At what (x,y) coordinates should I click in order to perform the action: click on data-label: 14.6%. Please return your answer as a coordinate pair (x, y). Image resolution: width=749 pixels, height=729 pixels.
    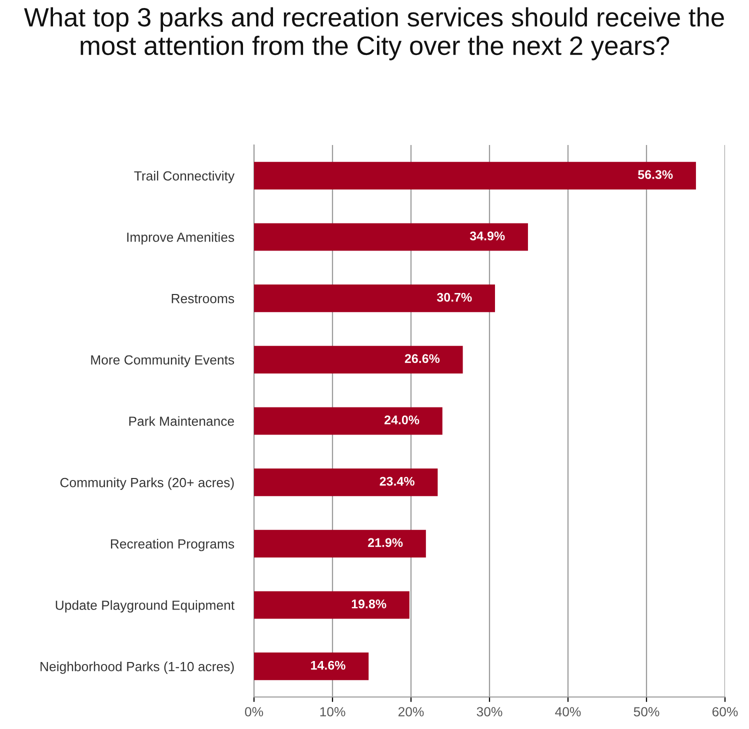
    Looking at the image, I should click on (328, 665).